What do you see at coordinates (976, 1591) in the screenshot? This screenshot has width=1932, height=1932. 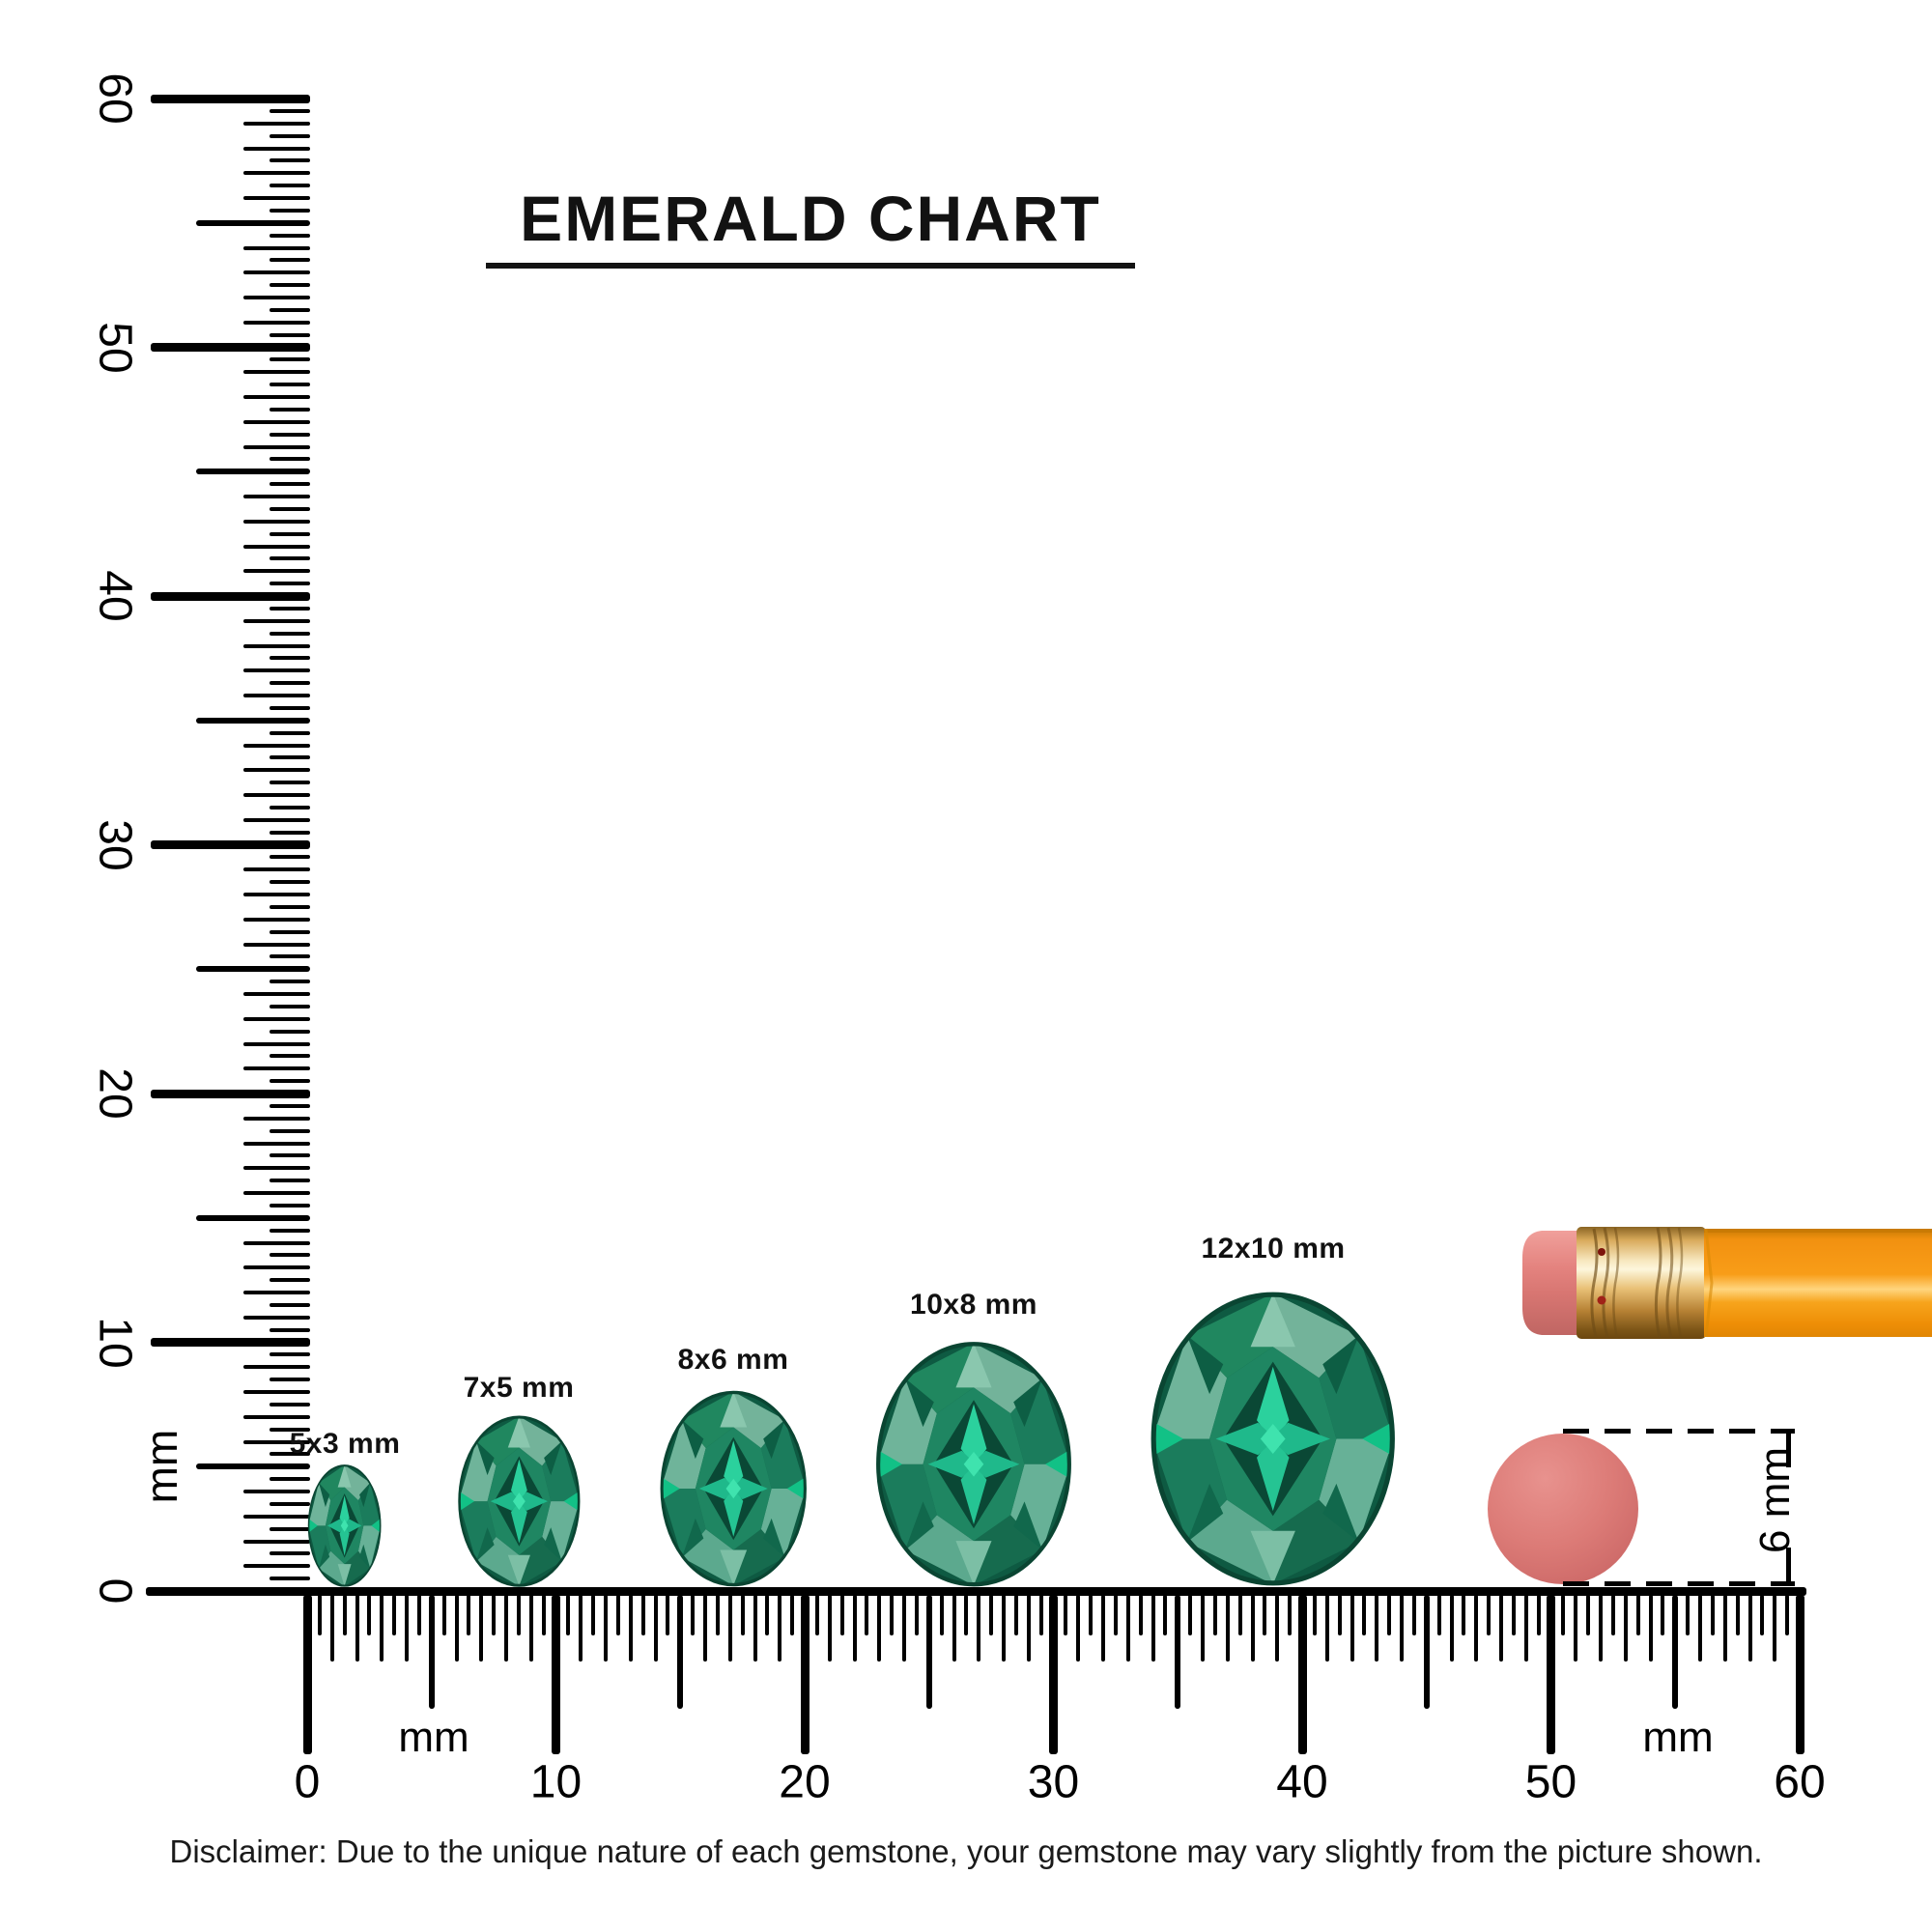 I see `ruler-baseline` at bounding box center [976, 1591].